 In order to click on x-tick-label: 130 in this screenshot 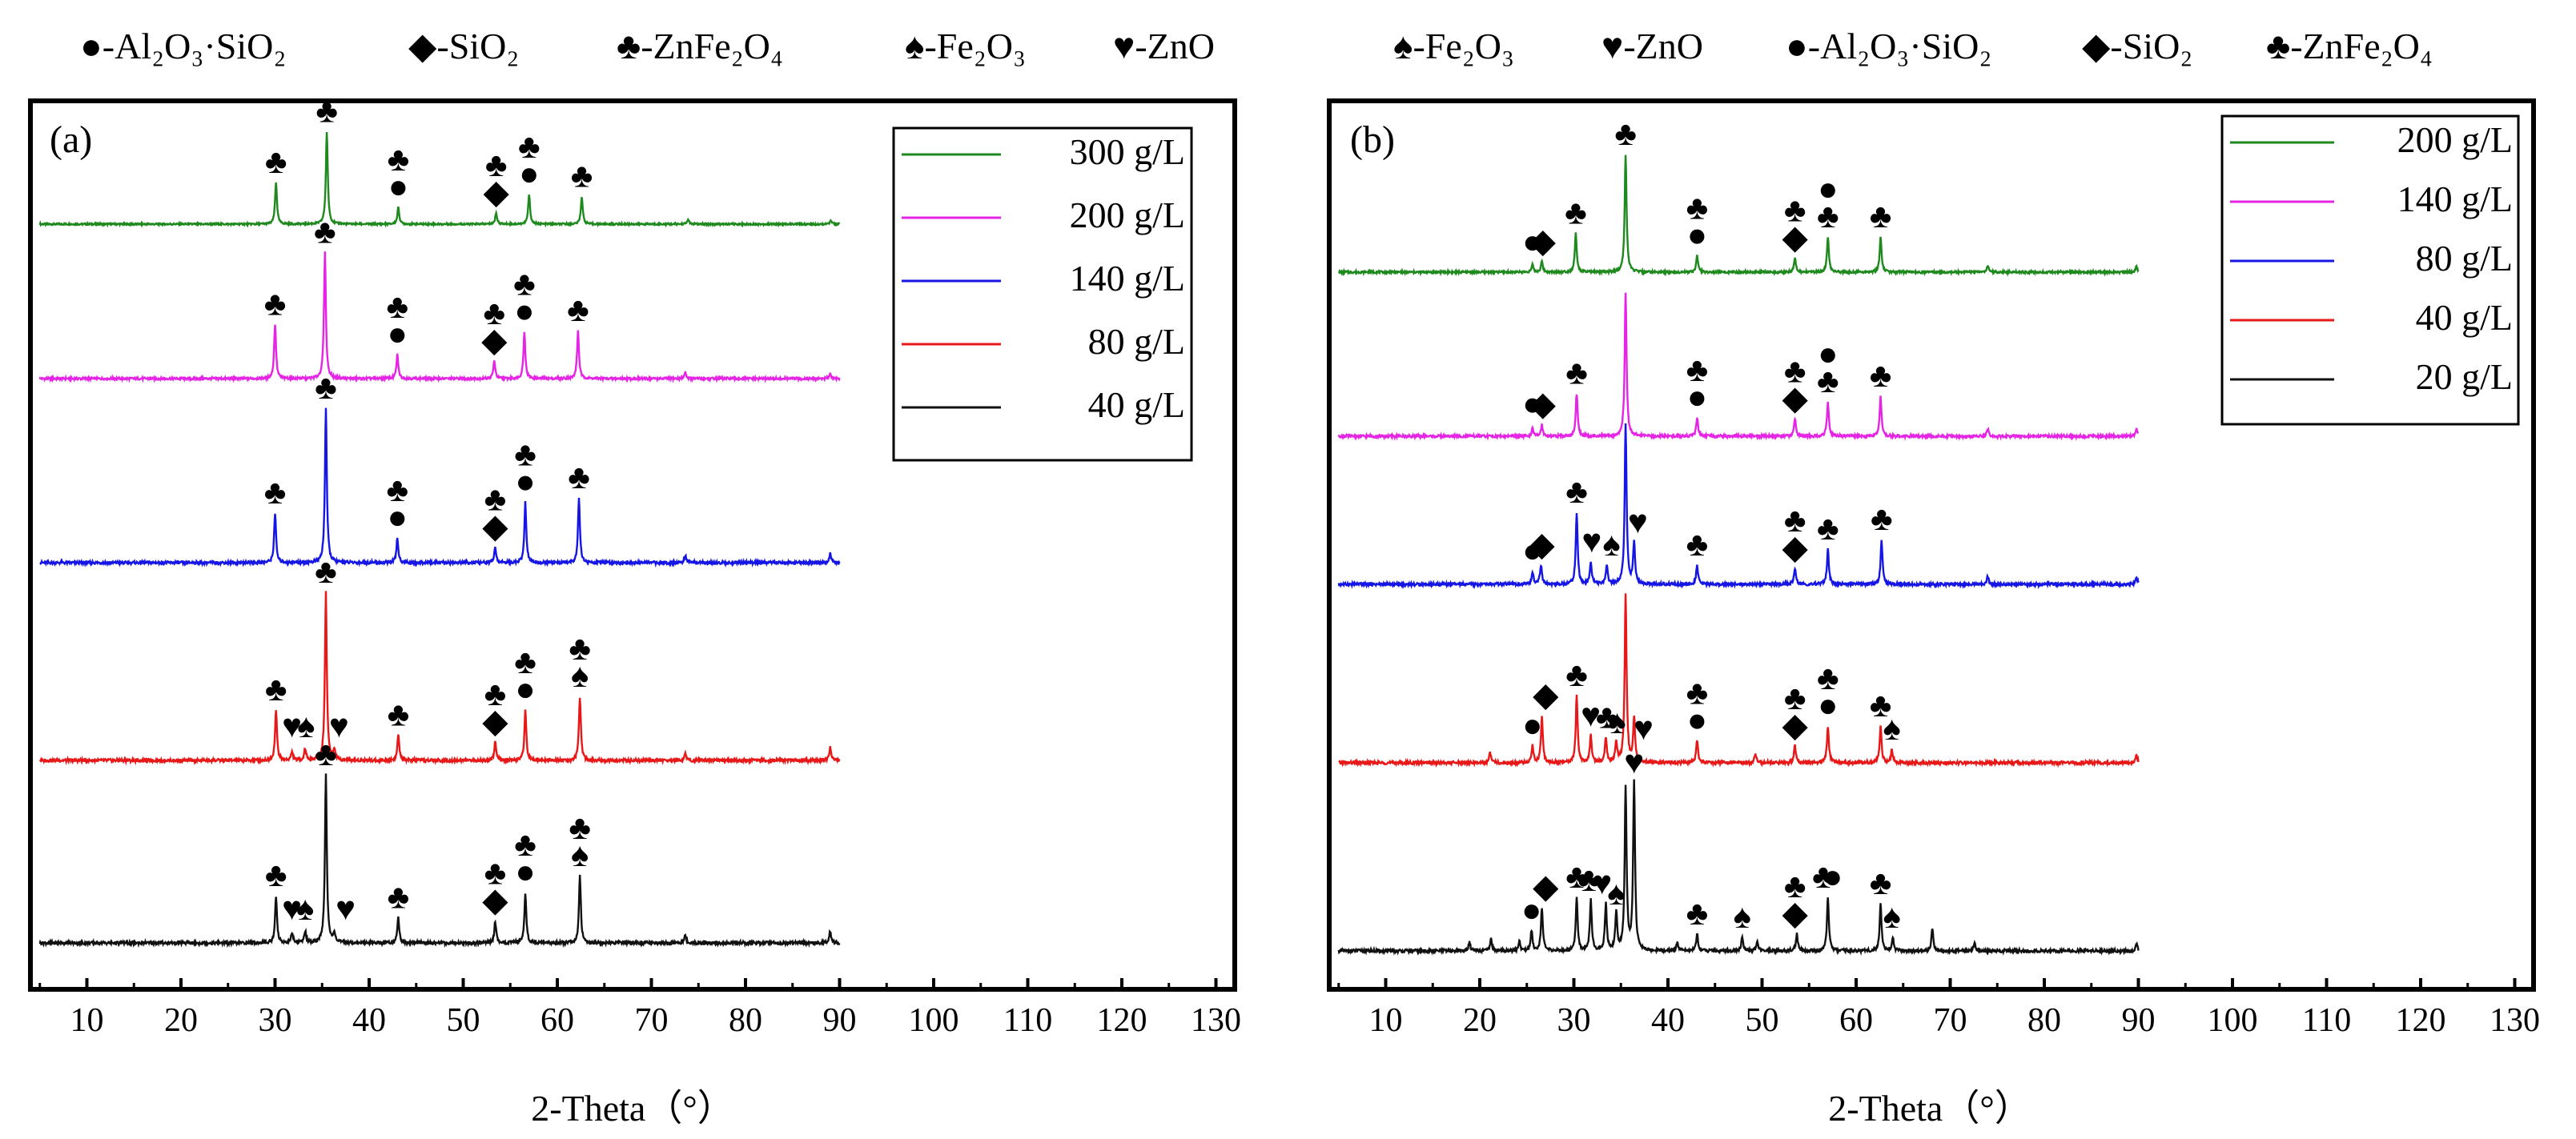, I will do `click(2515, 1020)`.